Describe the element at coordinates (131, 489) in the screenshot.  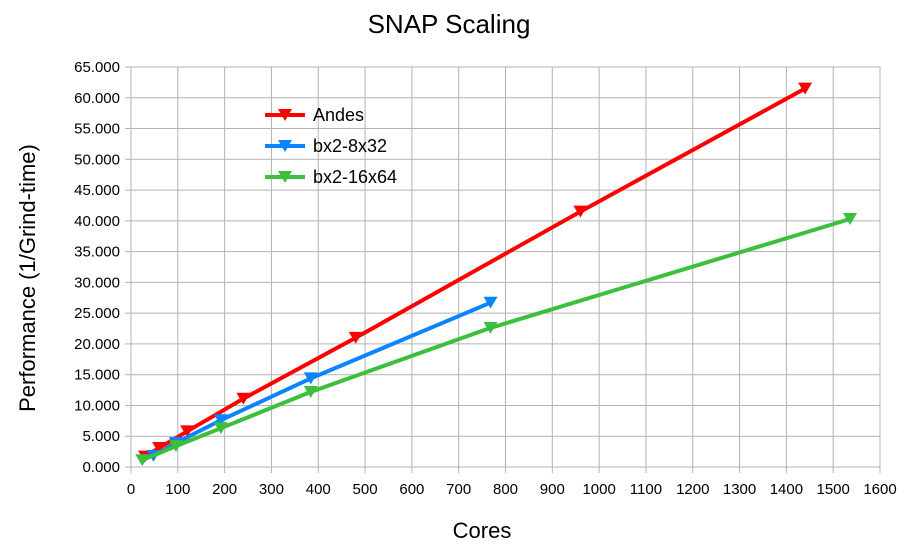
I see `x-tick-label: 0` at that location.